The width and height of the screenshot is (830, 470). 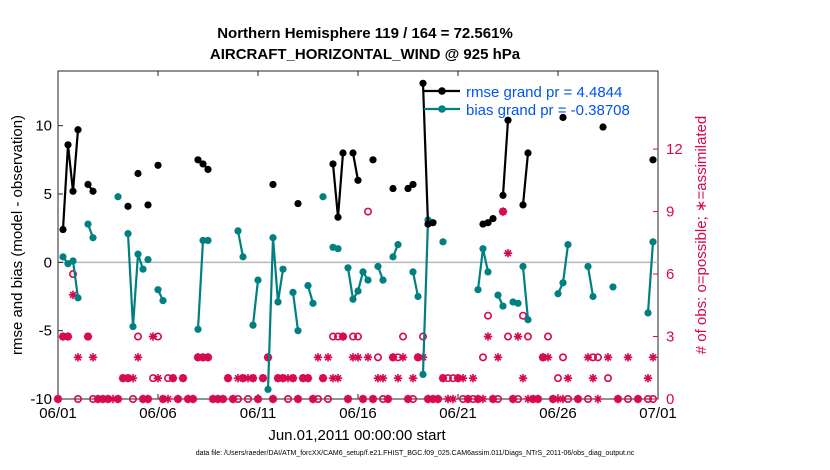 What do you see at coordinates (670, 274) in the screenshot?
I see `right-y-tick-label: 6` at bounding box center [670, 274].